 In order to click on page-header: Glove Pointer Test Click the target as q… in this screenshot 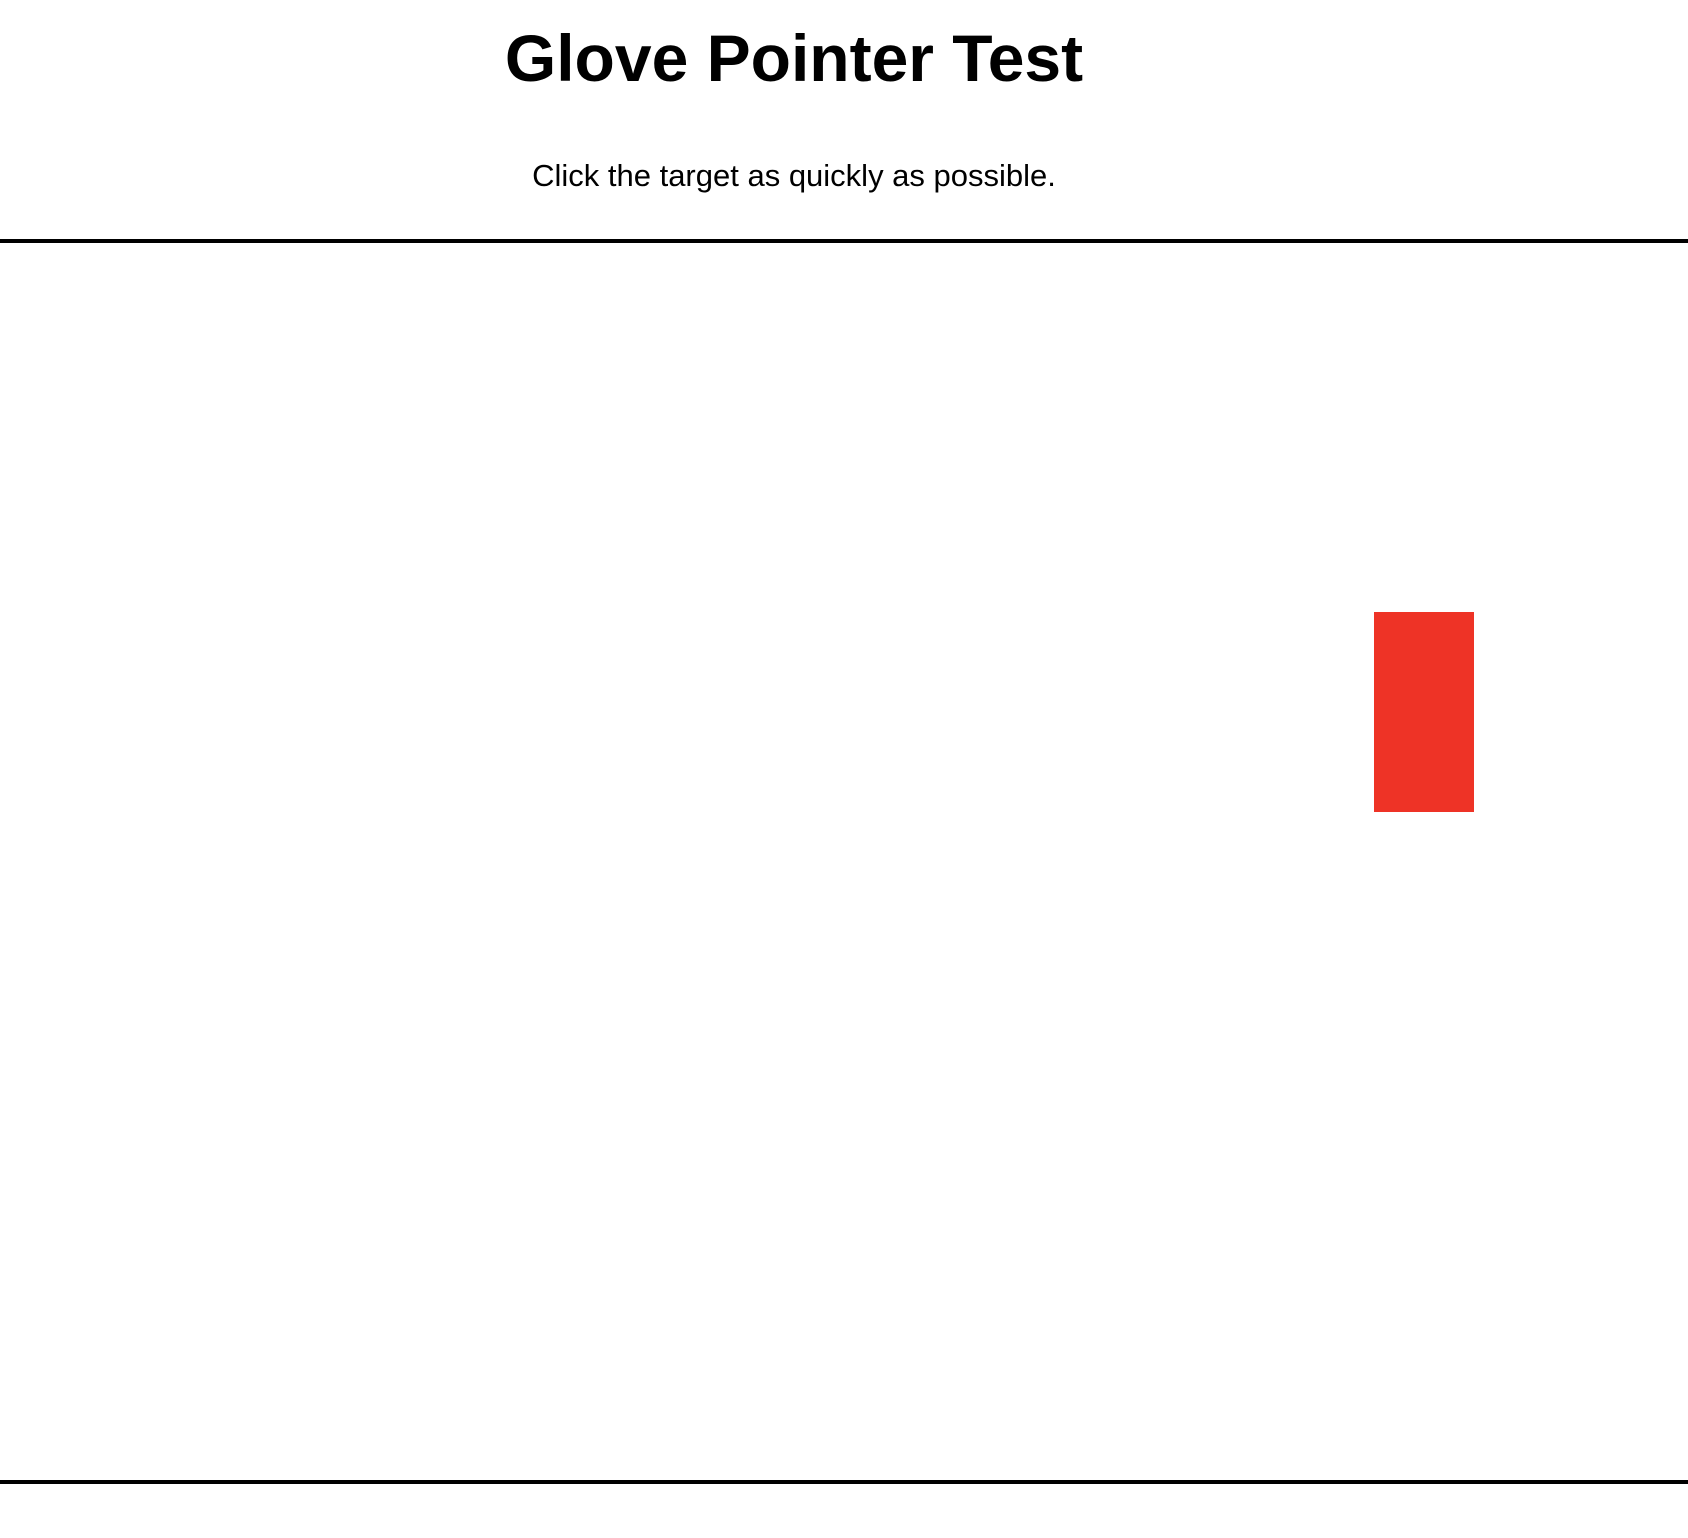, I will do `click(794, 119)`.